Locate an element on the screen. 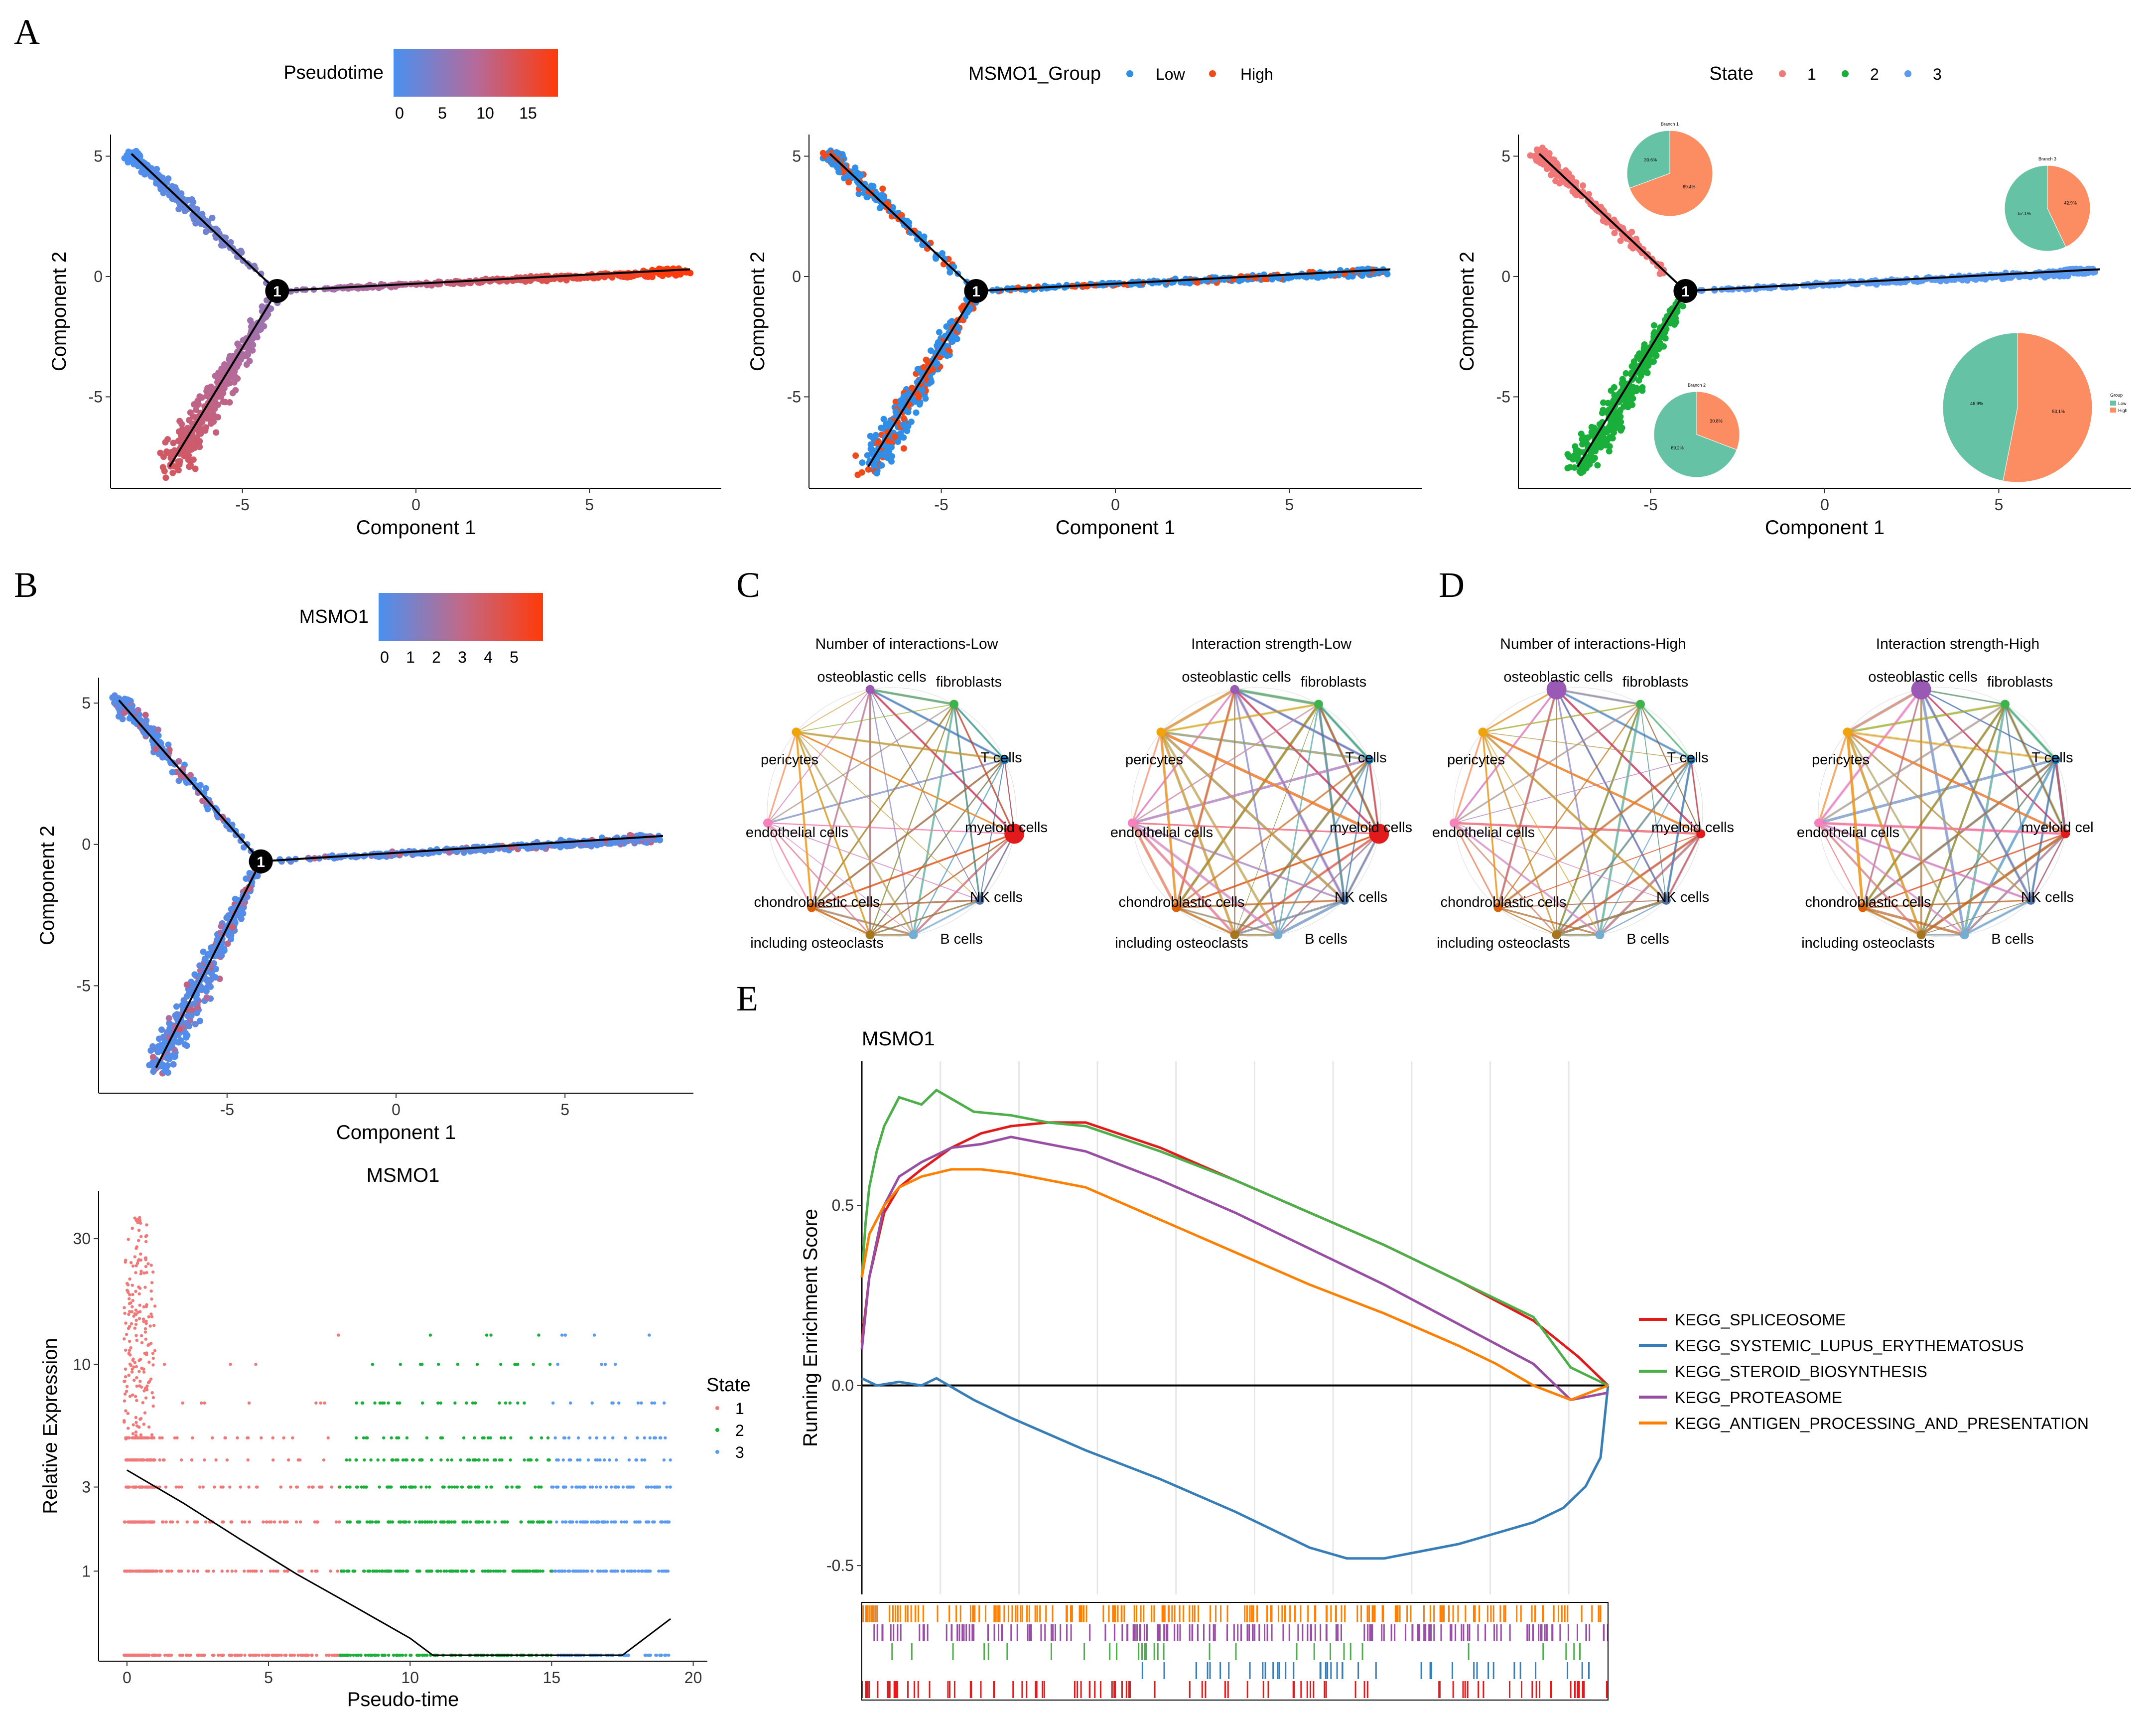 Image resolution: width=2156 pixels, height=1711 pixels. legend-label-state: 1 is located at coordinates (1811, 74).